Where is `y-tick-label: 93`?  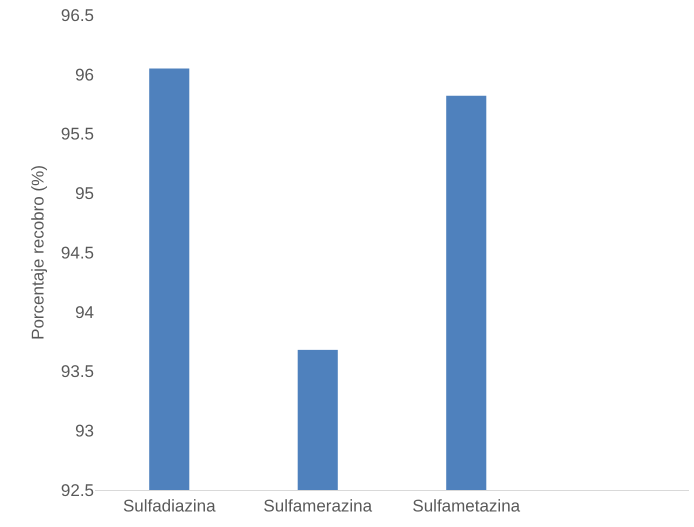 y-tick-label: 93 is located at coordinates (84, 431).